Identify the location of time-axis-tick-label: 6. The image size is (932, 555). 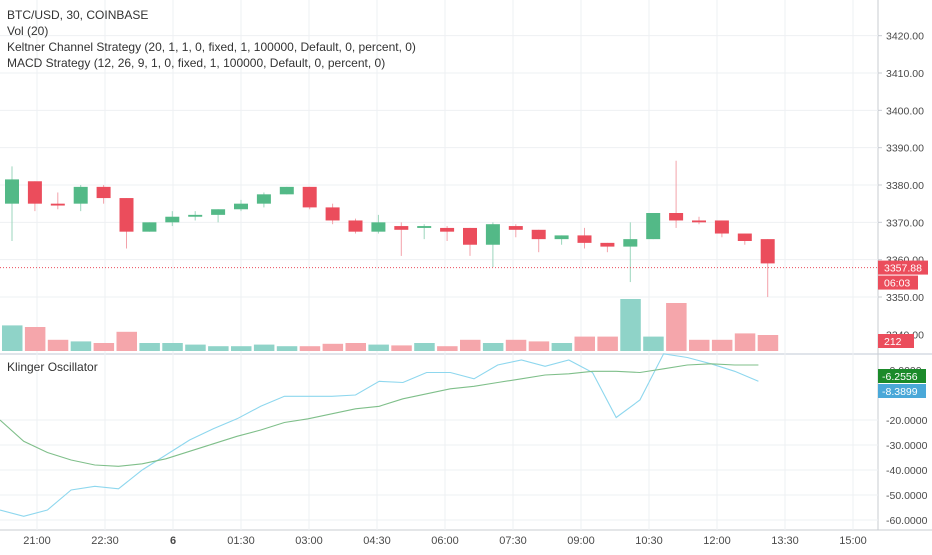
(173, 541).